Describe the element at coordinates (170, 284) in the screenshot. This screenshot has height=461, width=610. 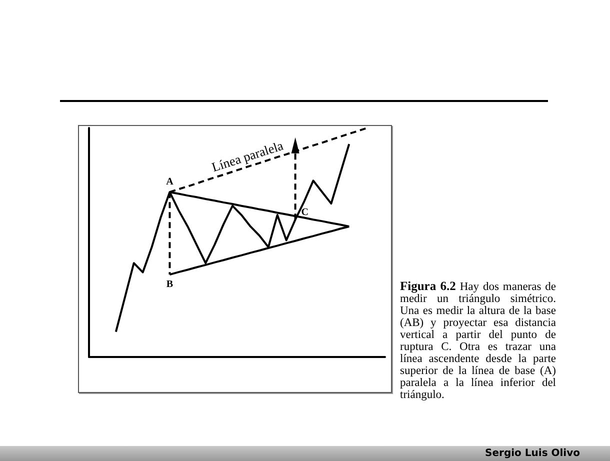
I see `annotation: B` at that location.